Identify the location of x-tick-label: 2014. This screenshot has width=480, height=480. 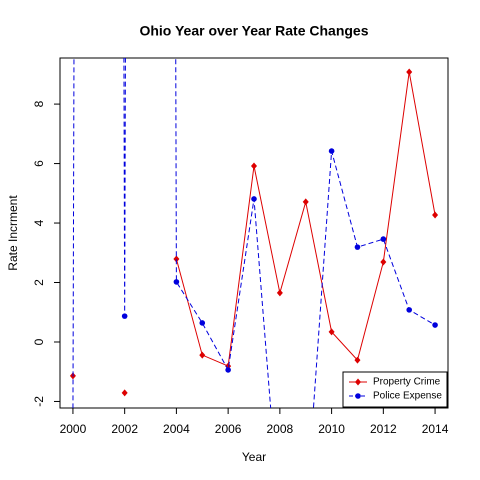
(435, 429).